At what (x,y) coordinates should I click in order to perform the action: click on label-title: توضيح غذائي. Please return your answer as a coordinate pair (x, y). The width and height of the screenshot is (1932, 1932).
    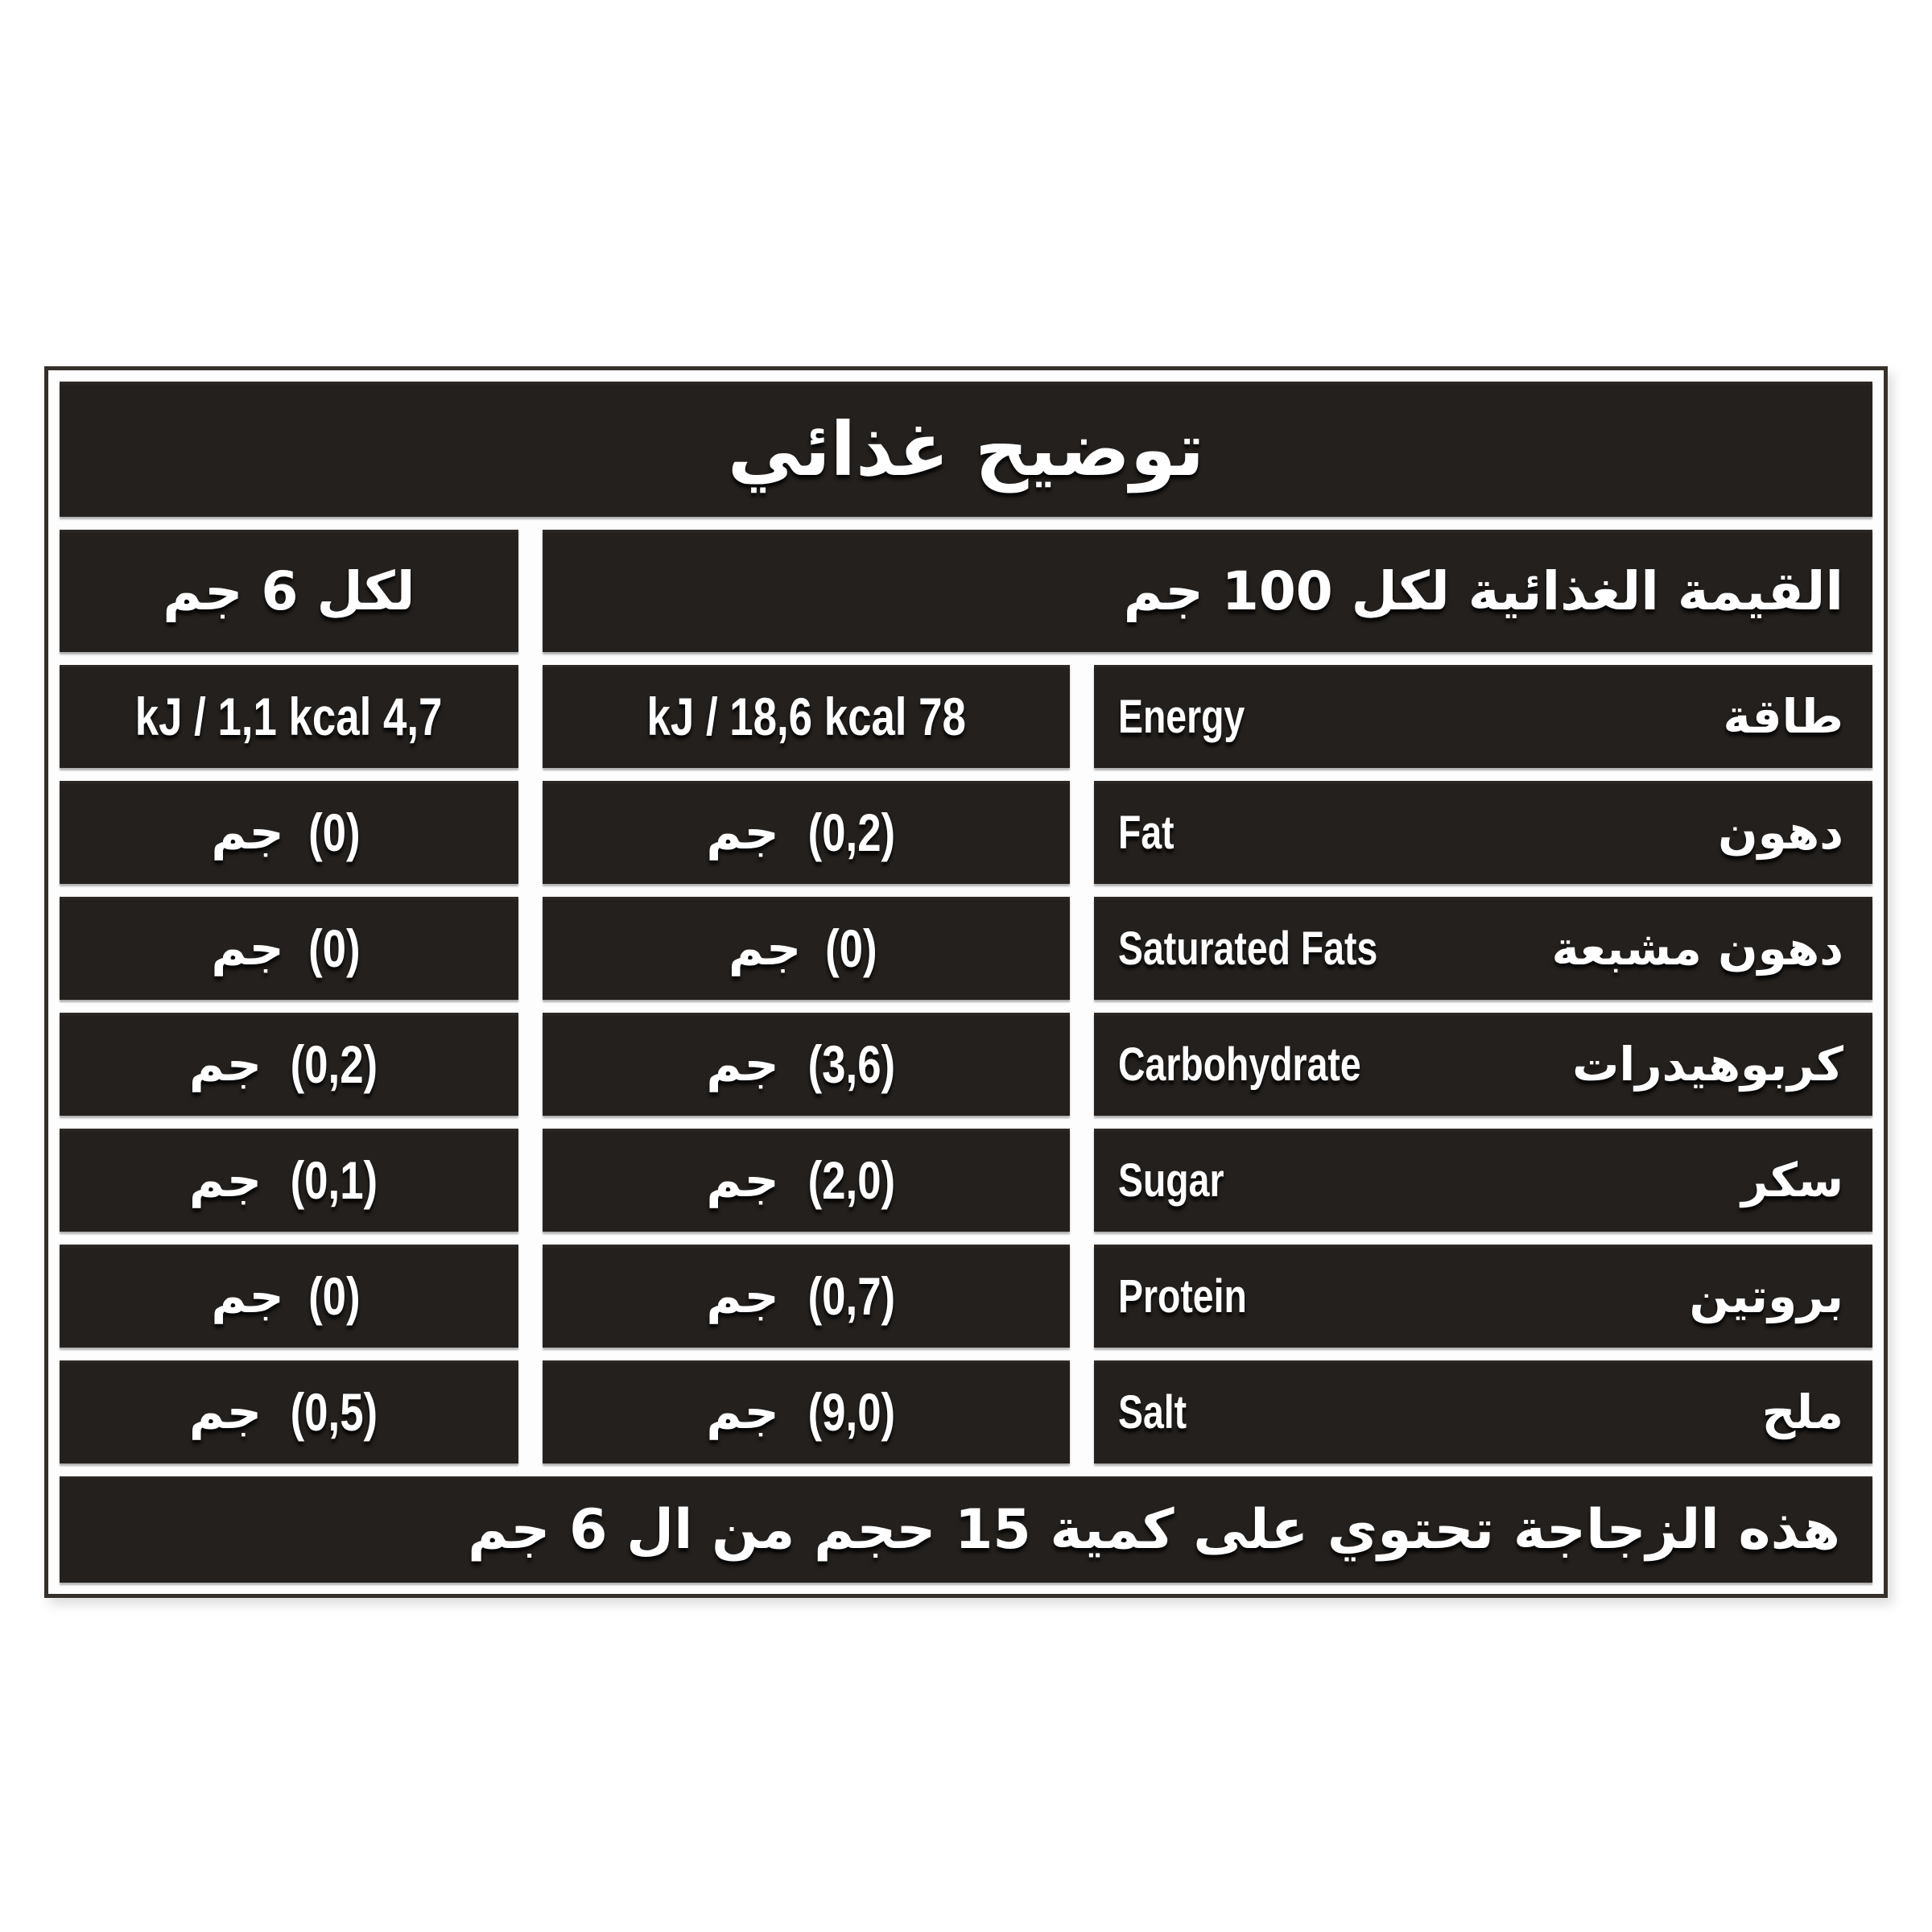
    Looking at the image, I should click on (966, 449).